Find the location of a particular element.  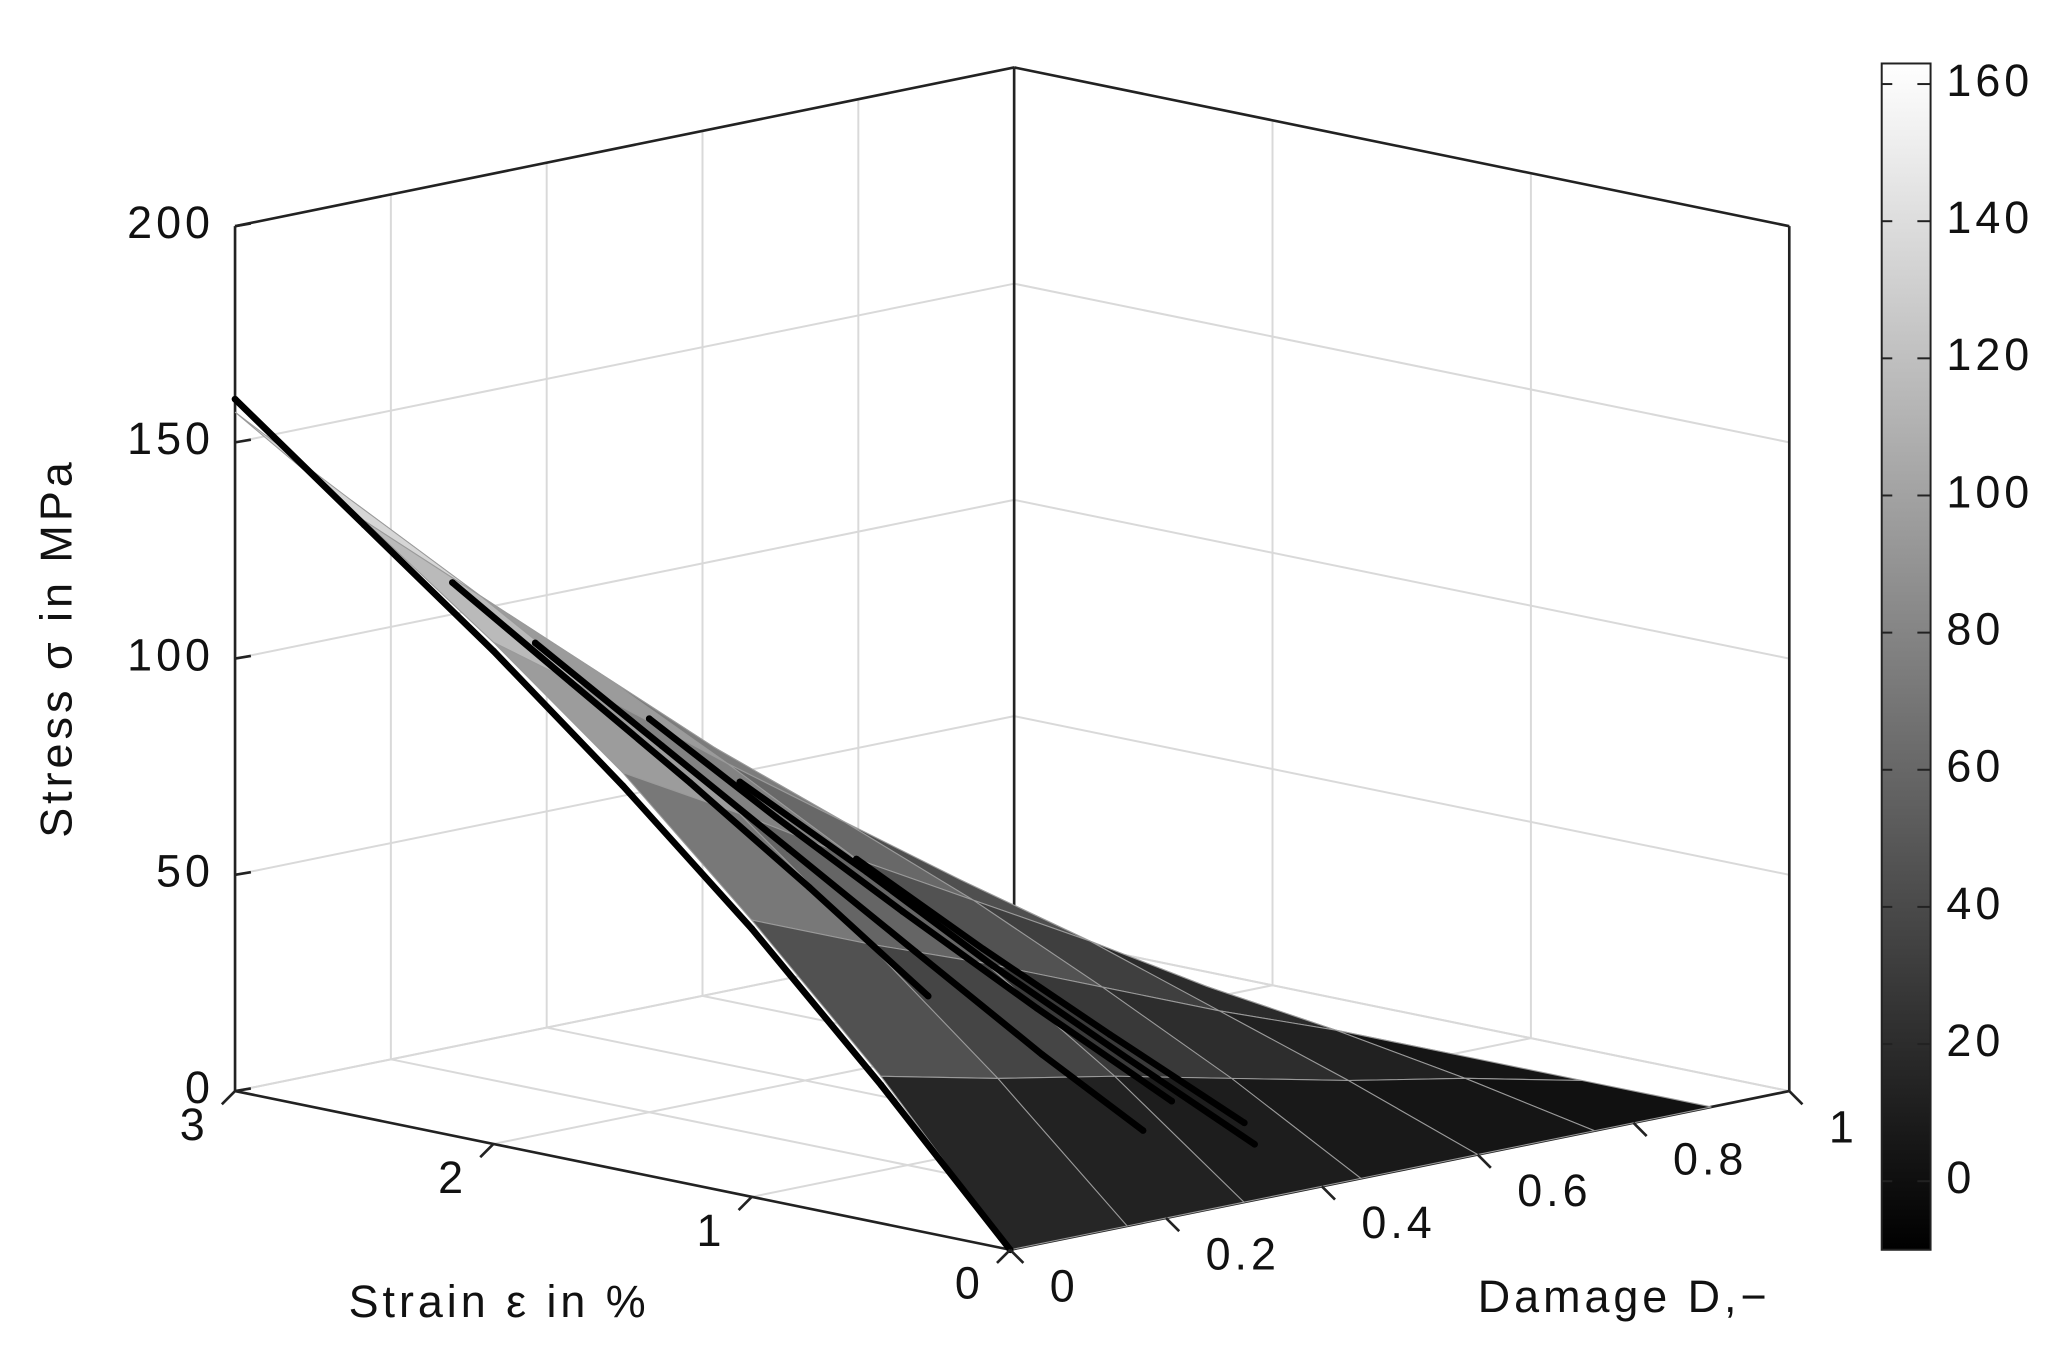

colorbar-tick-label: 100 is located at coordinates (1989, 491).